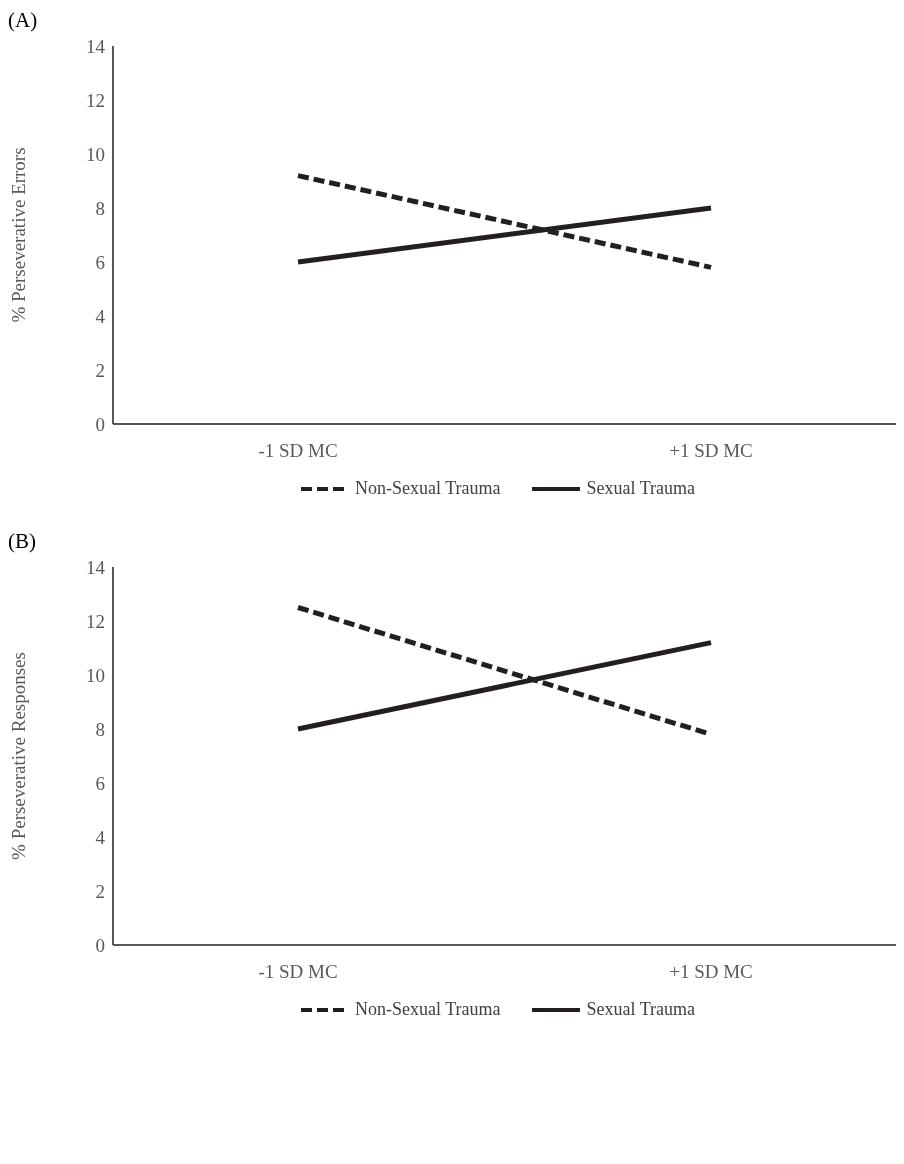  Describe the element at coordinates (23, 21) in the screenshot. I see `chart-title: (A)` at that location.